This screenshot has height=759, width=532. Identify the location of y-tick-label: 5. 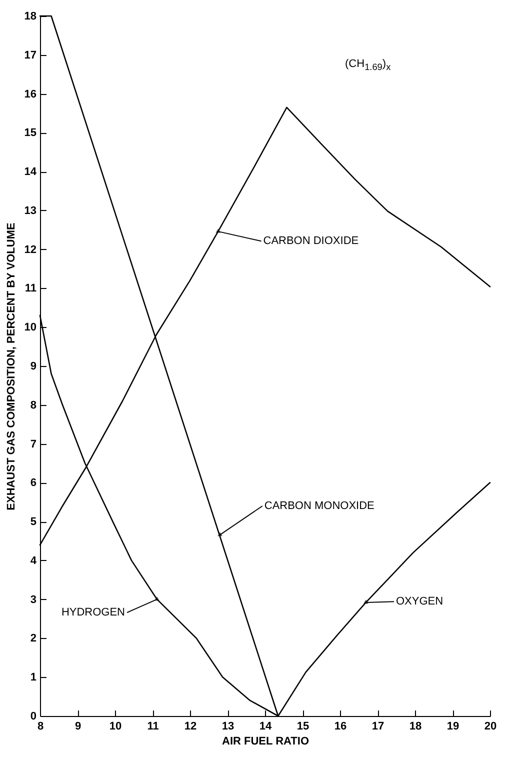
(33, 522).